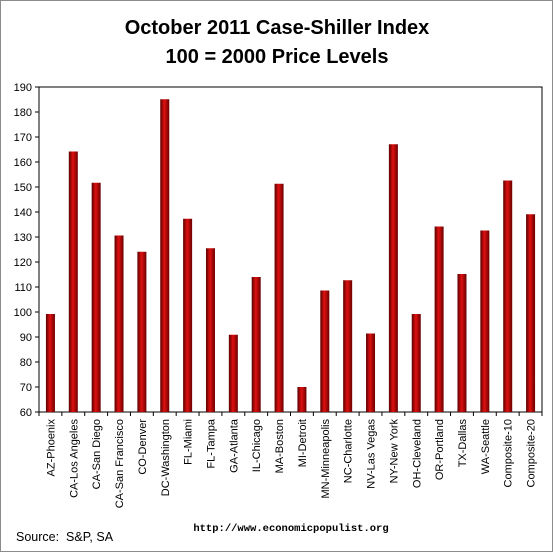 Image resolution: width=553 pixels, height=552 pixels. I want to click on chart-title: October 2011 Case-Shiller Index, so click(277, 28).